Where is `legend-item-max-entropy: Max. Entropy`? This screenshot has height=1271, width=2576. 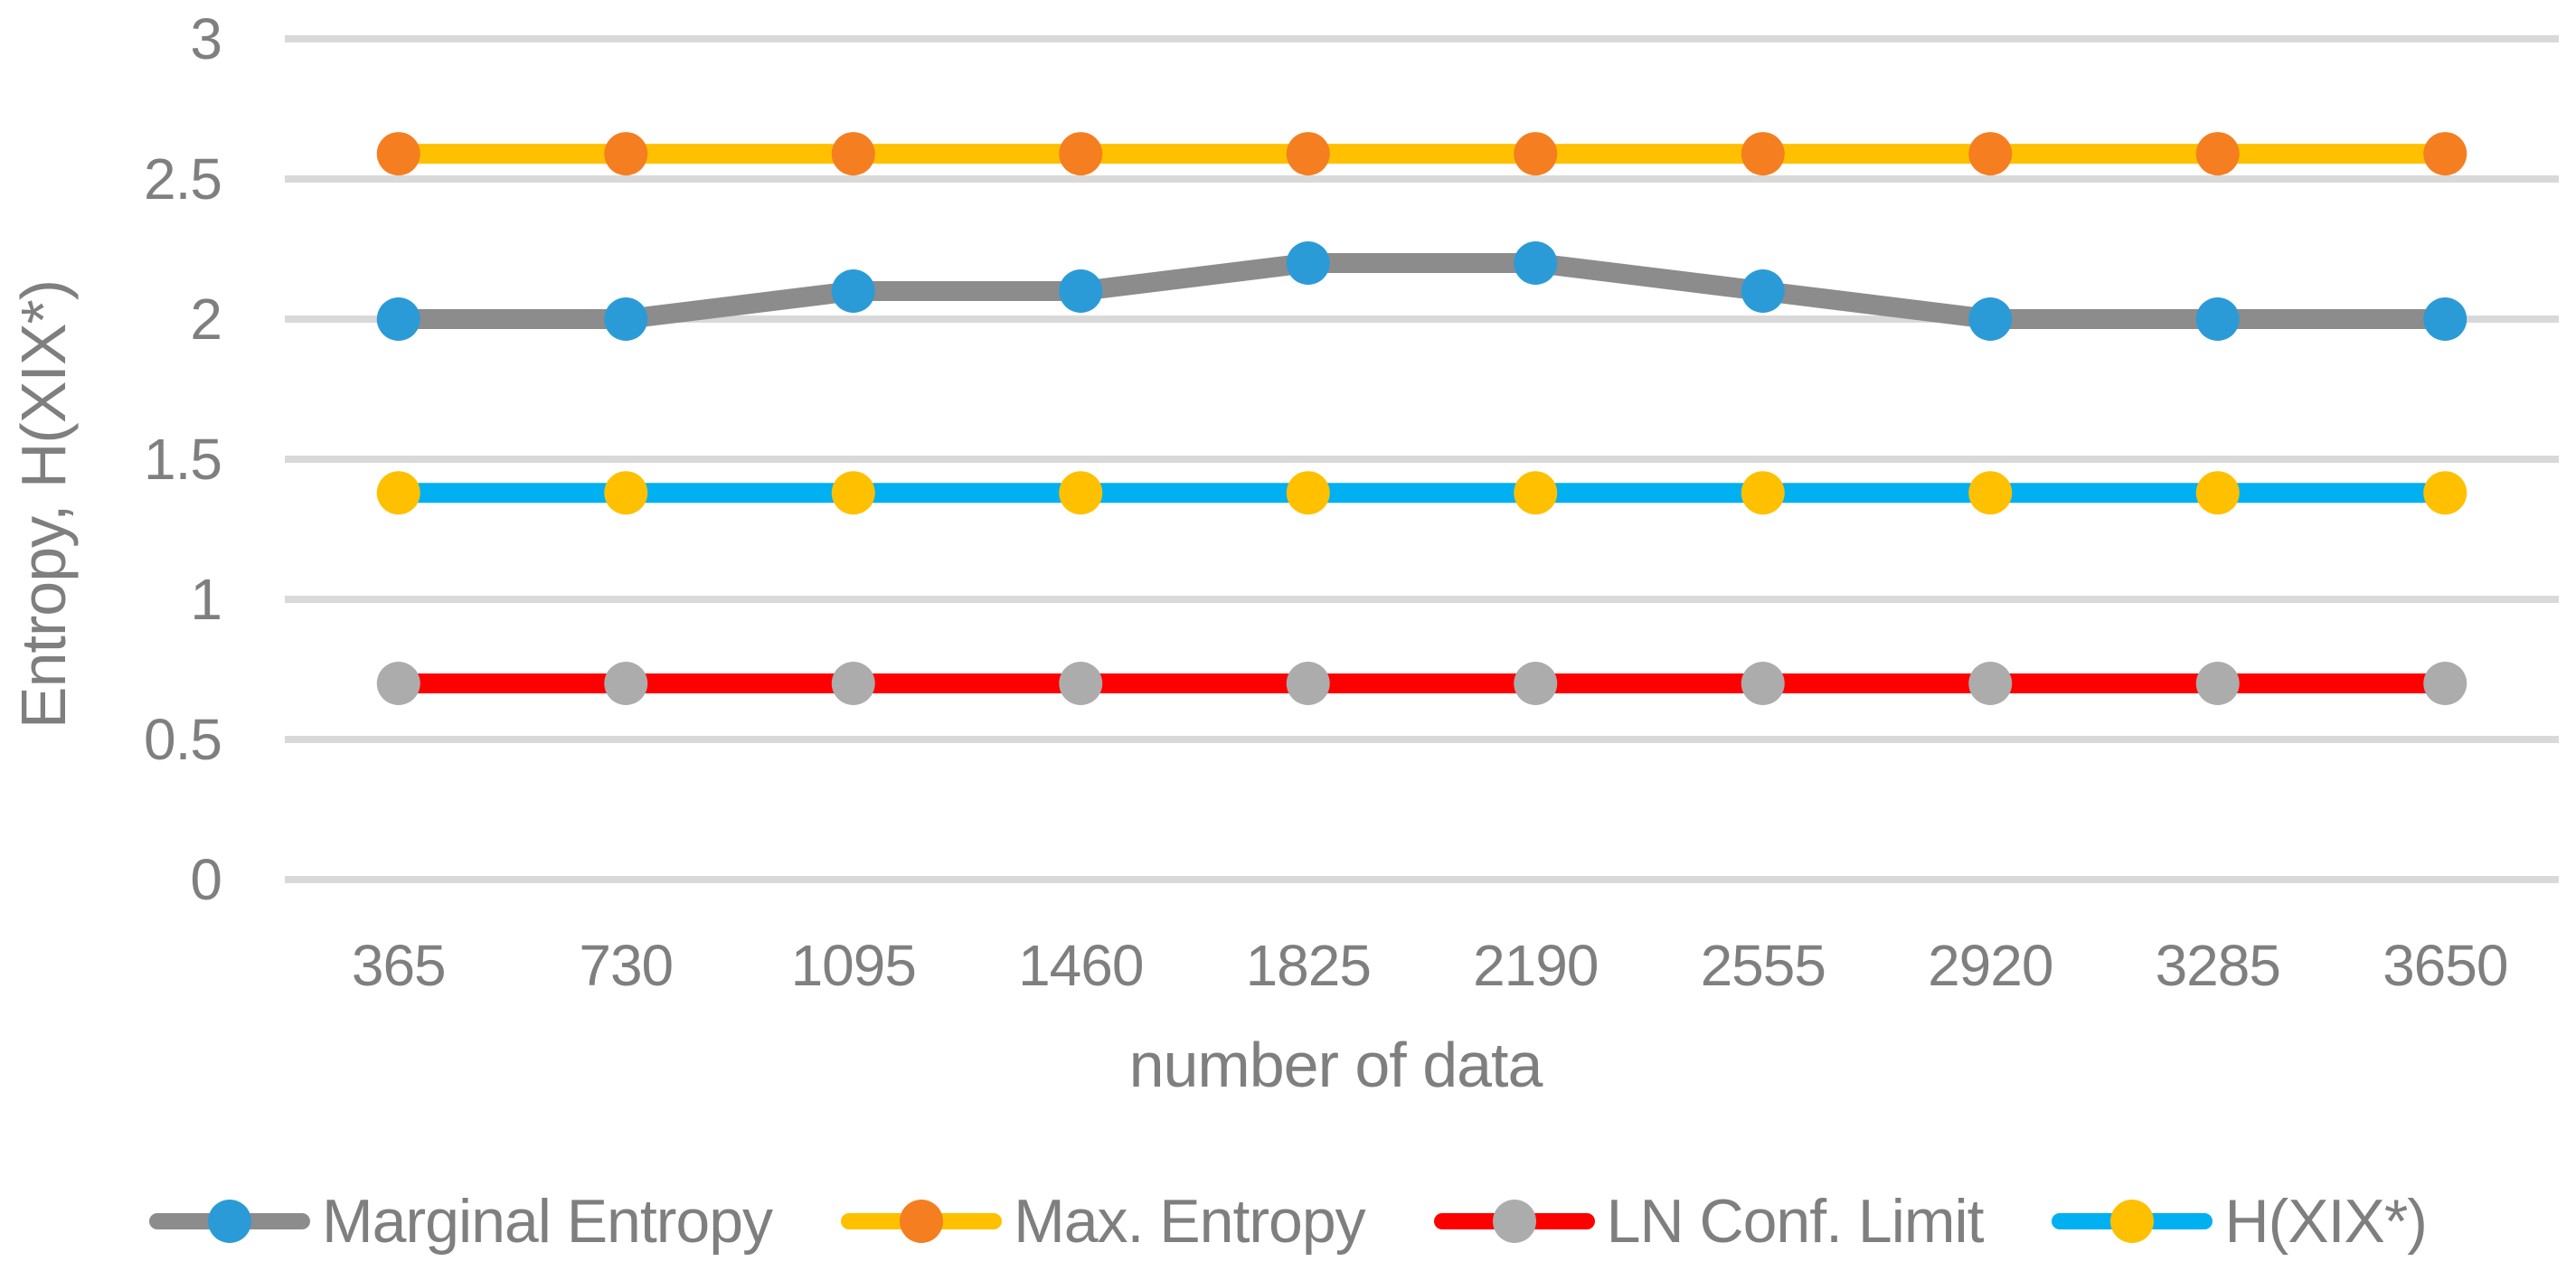
legend-item-max-entropy: Max. Entropy is located at coordinates (1103, 1221).